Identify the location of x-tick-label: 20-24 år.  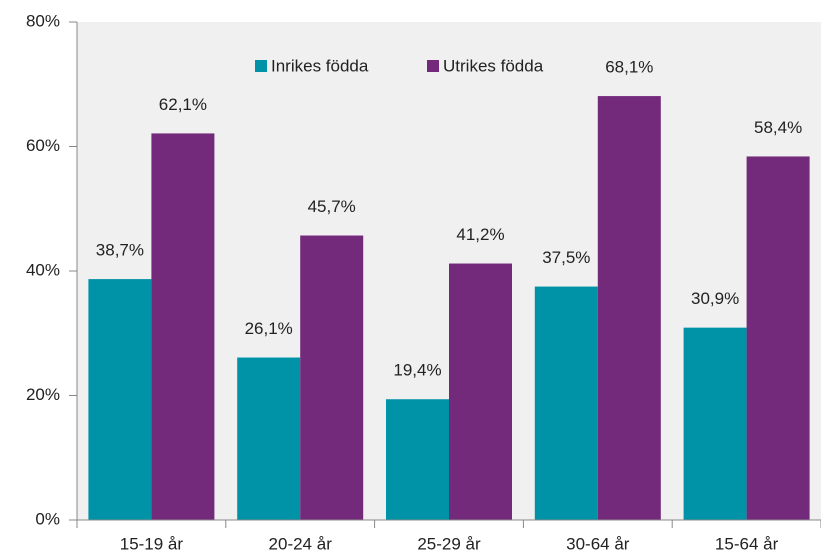
(301, 543).